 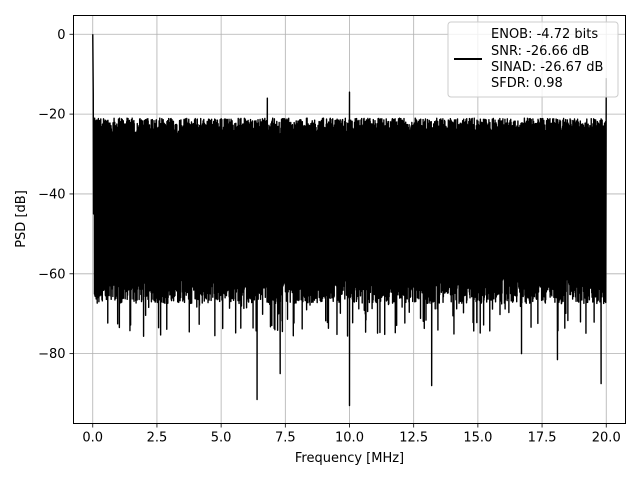 What do you see at coordinates (221, 438) in the screenshot?
I see `x-tick-label: 5.0` at bounding box center [221, 438].